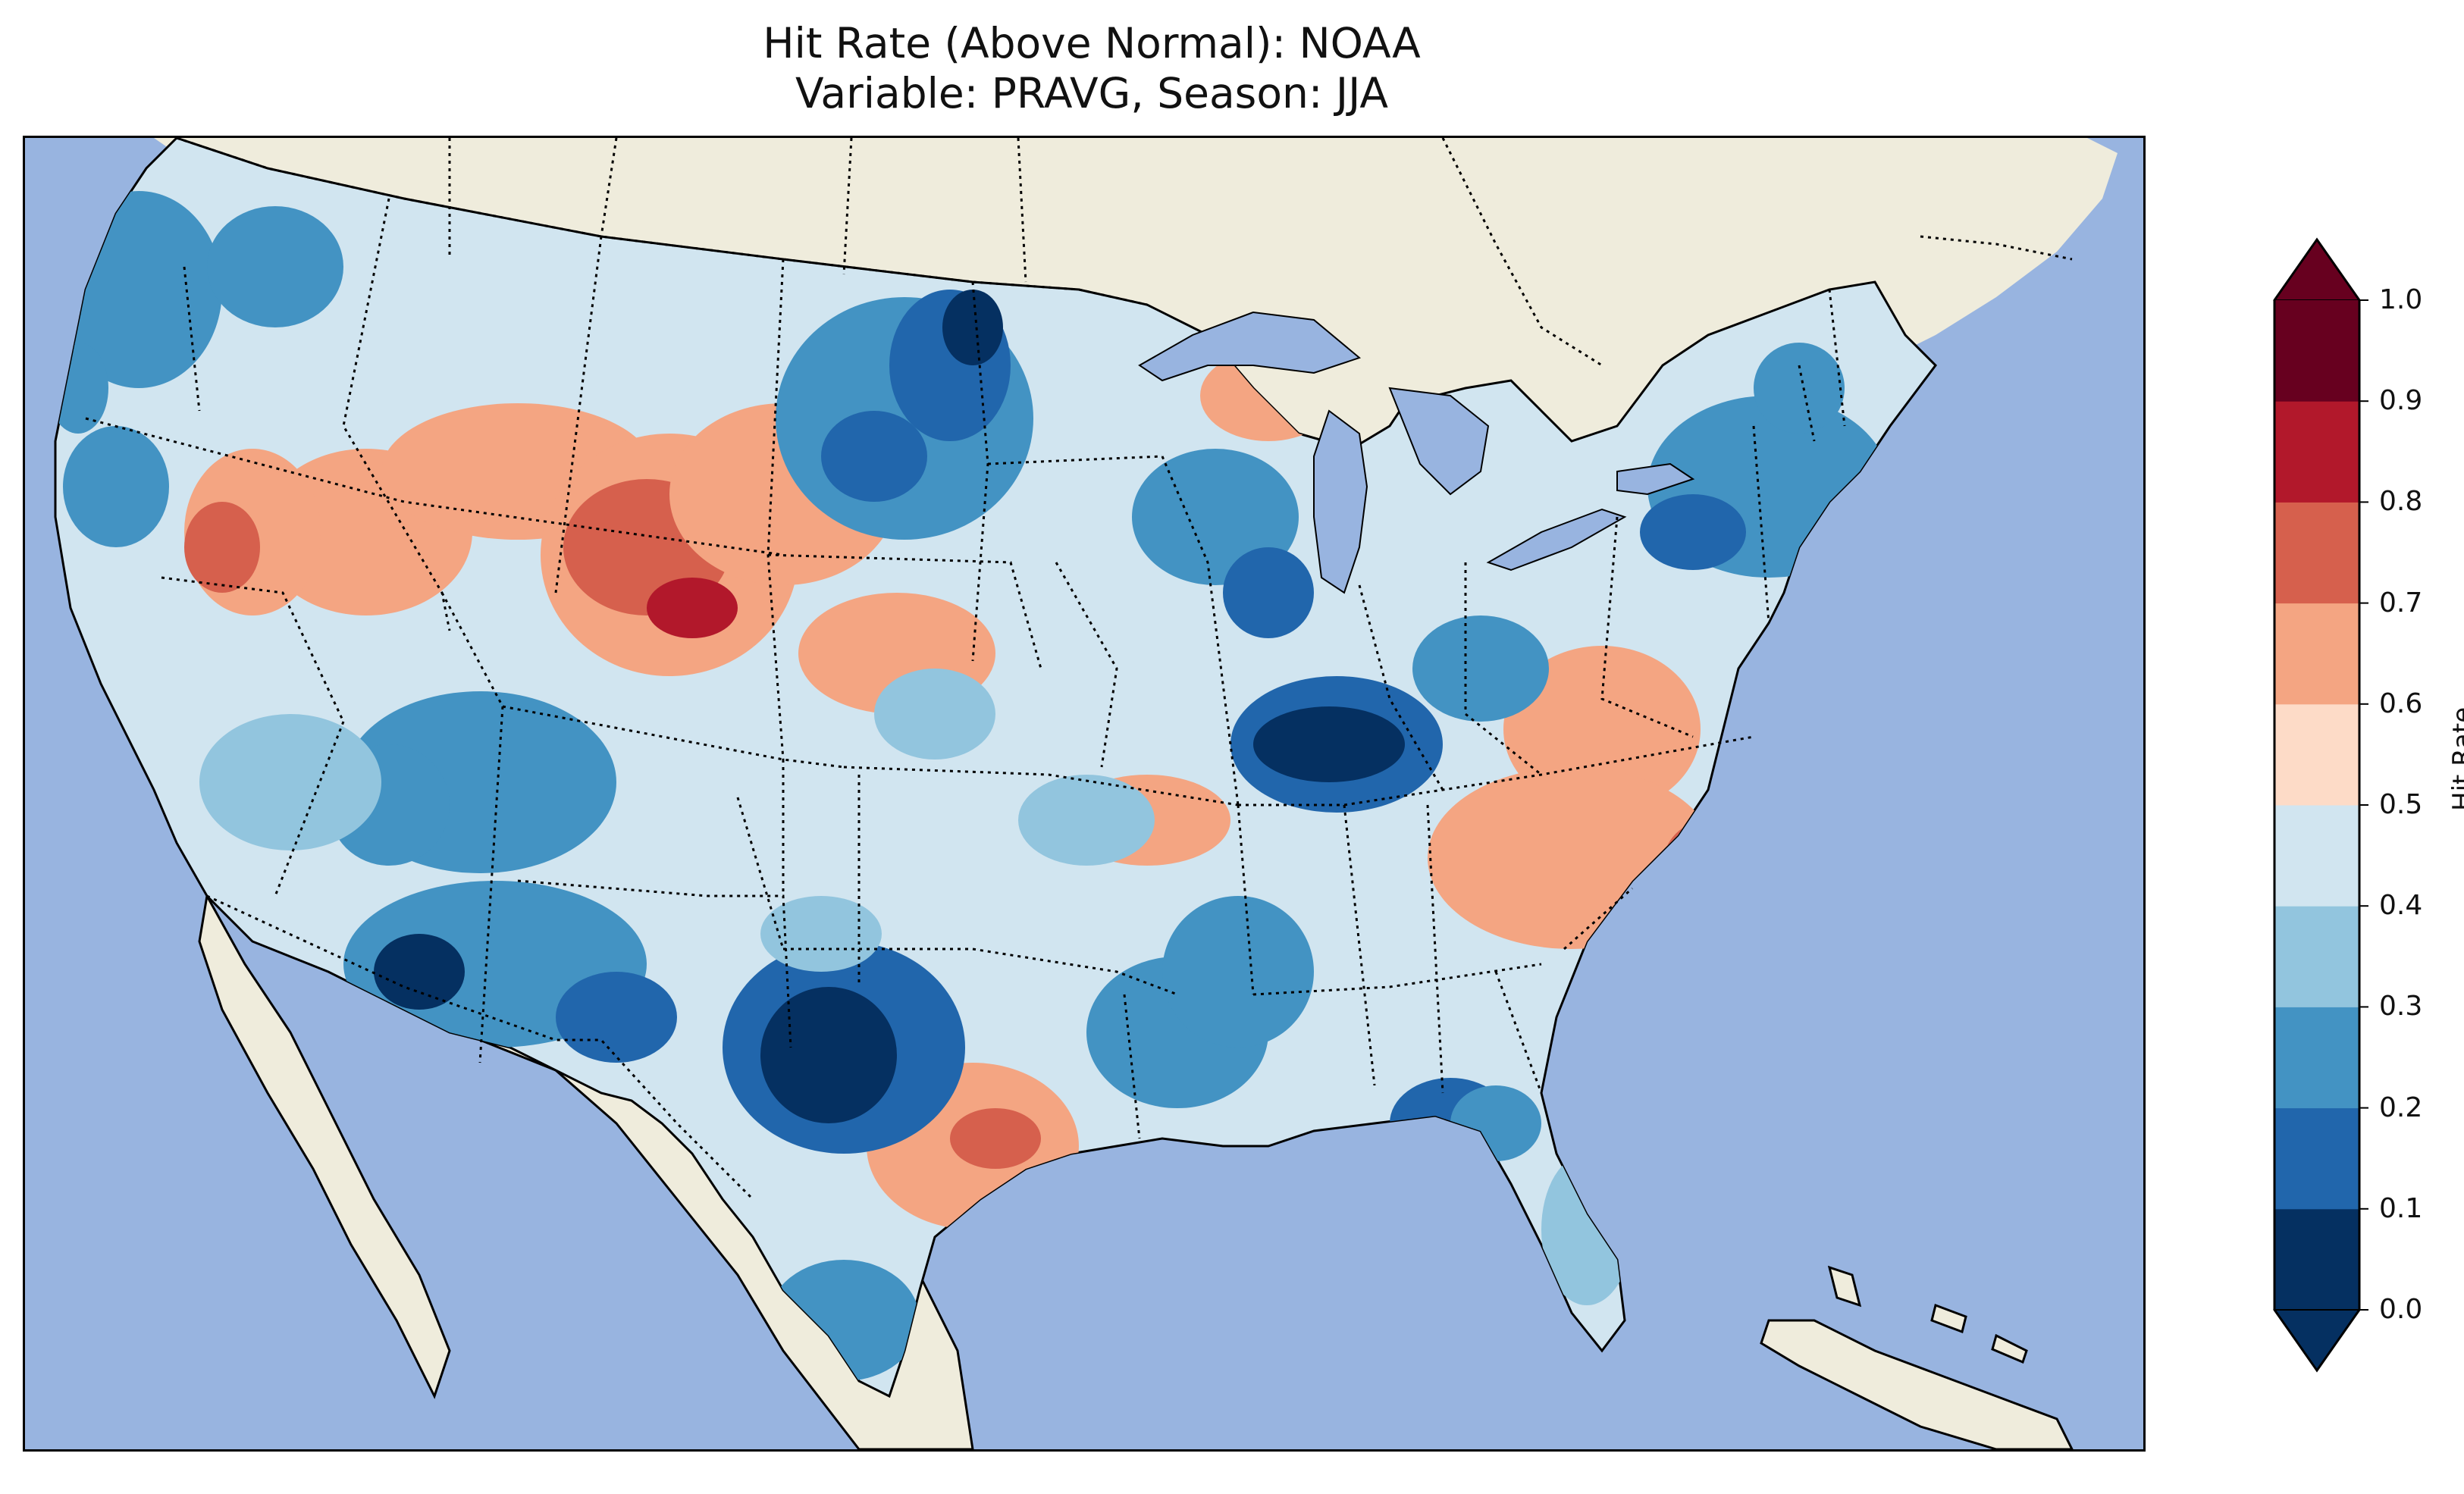 The width and height of the screenshot is (2464, 1494). What do you see at coordinates (1260, 252) in the screenshot?
I see `province-borders` at bounding box center [1260, 252].